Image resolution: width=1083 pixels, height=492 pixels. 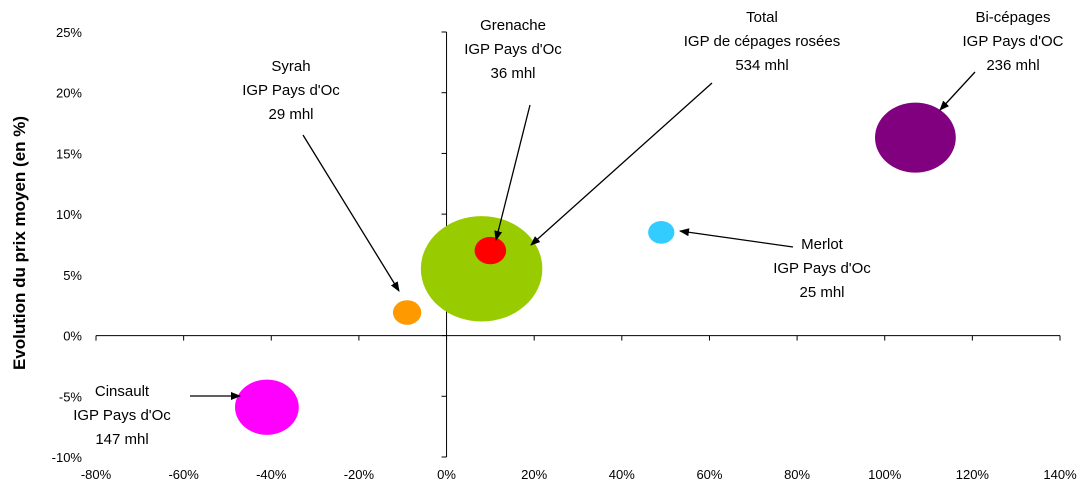 I want to click on y-tick-label: 25%, so click(x=69, y=32).